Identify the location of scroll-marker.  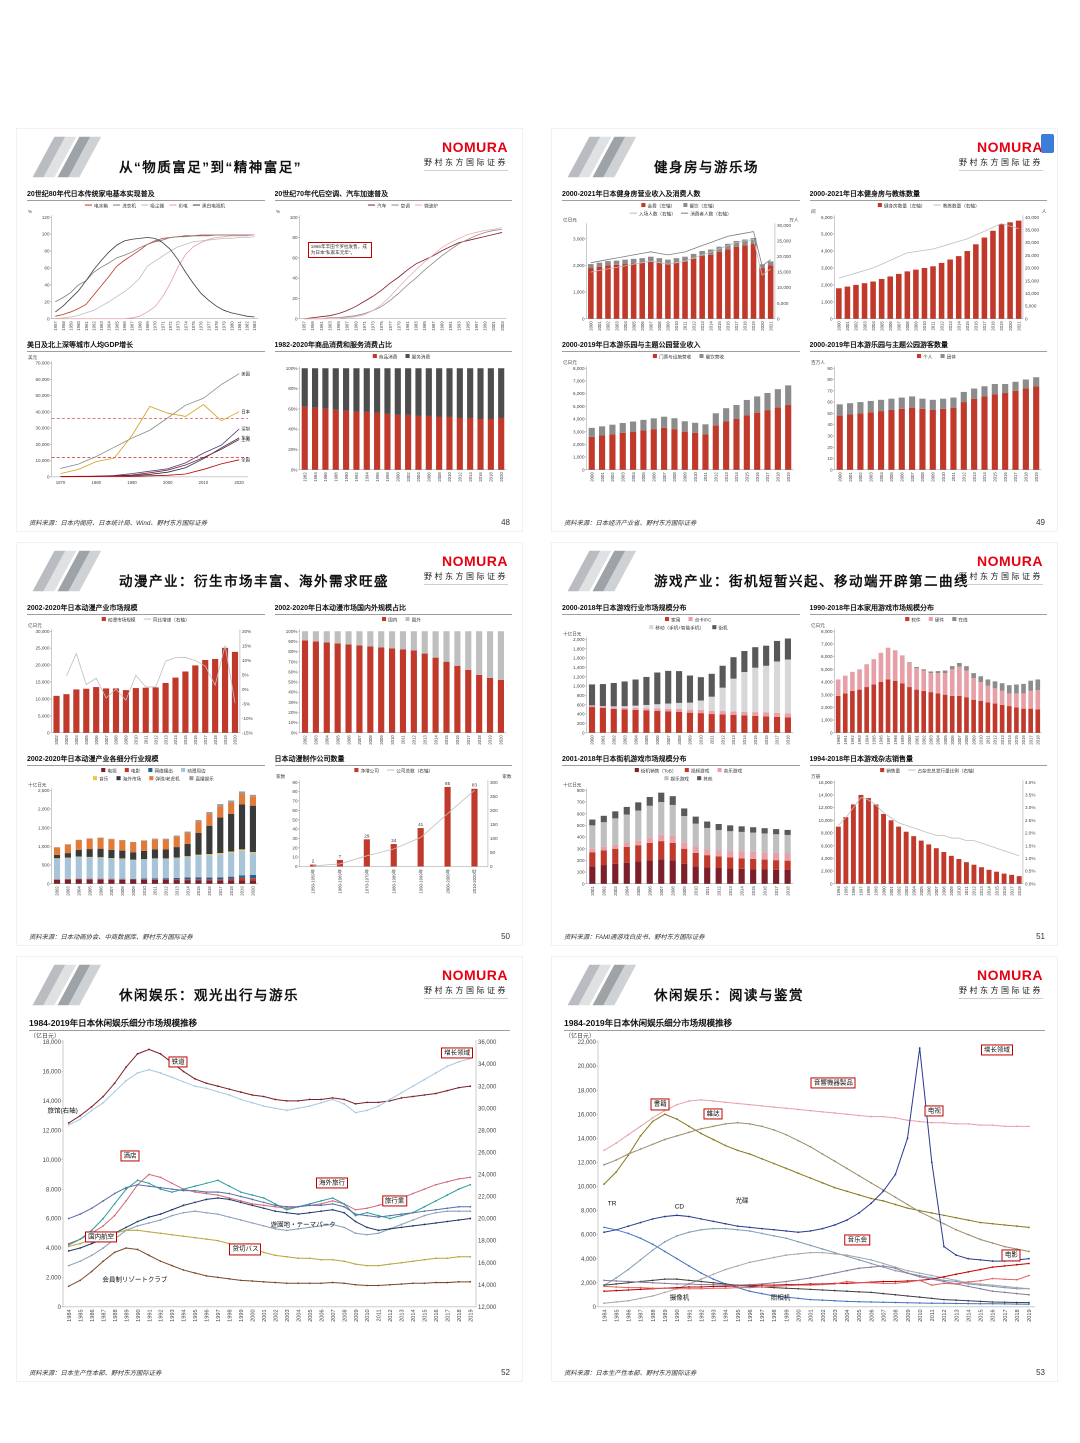
(1047, 143).